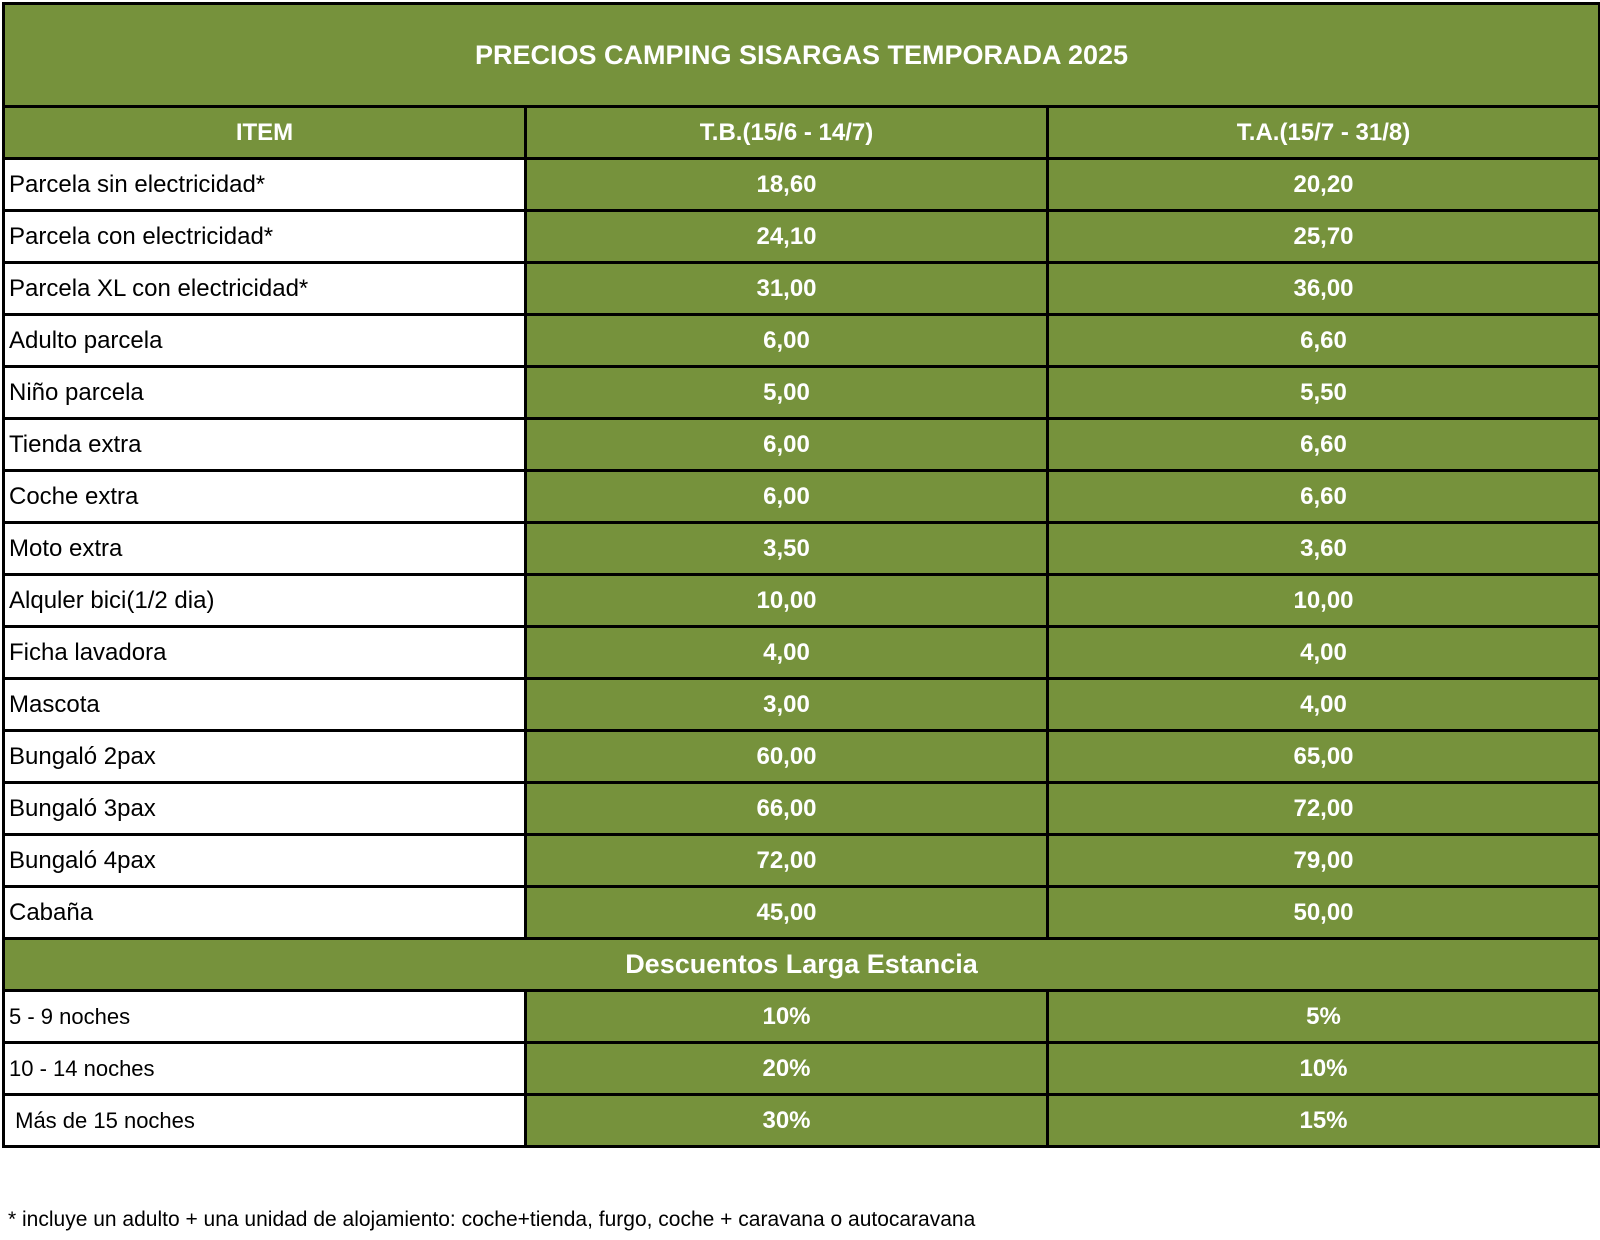 This screenshot has width=1600, height=1240. Describe the element at coordinates (264, 288) in the screenshot. I see `item-name: Parcela XL con electricidad*` at that location.